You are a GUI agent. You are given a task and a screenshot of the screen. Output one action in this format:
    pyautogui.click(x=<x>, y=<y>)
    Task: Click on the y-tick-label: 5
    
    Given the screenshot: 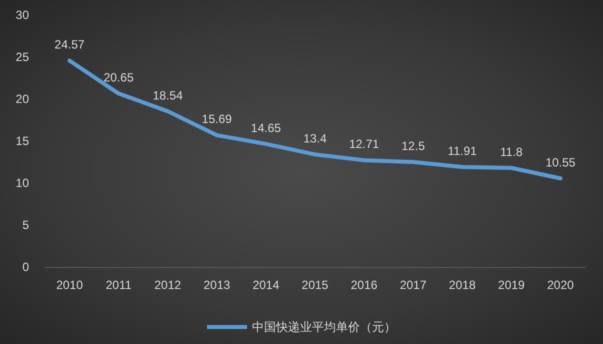 What is the action you would take?
    pyautogui.click(x=26, y=225)
    